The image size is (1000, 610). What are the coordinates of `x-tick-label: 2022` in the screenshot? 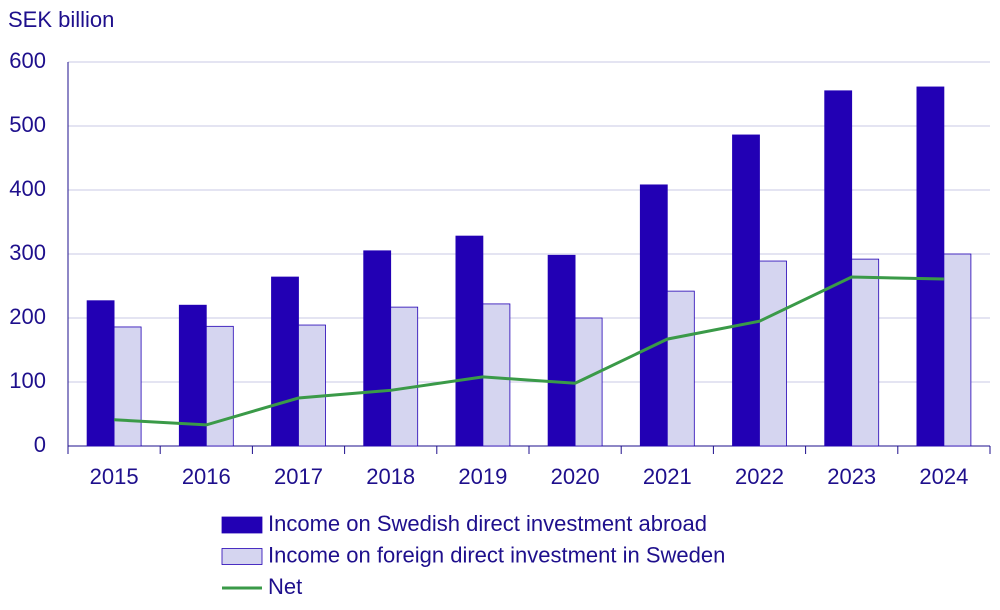 It's located at (759, 476).